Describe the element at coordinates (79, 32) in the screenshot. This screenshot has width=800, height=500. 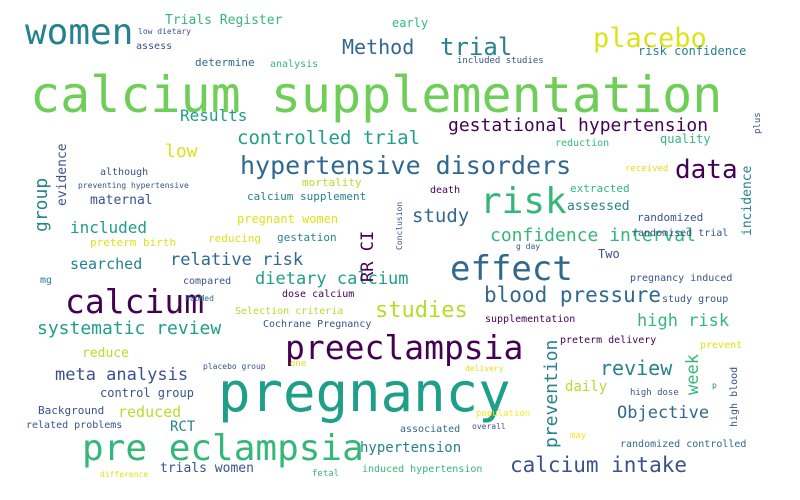
I see `cloud-word: women` at that location.